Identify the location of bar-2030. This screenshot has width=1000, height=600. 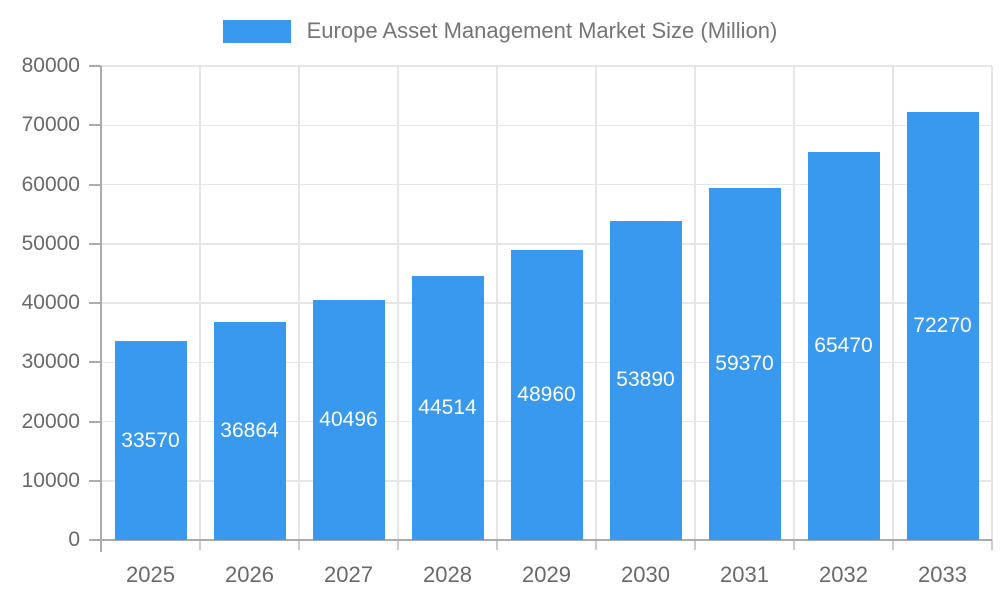
(645, 380).